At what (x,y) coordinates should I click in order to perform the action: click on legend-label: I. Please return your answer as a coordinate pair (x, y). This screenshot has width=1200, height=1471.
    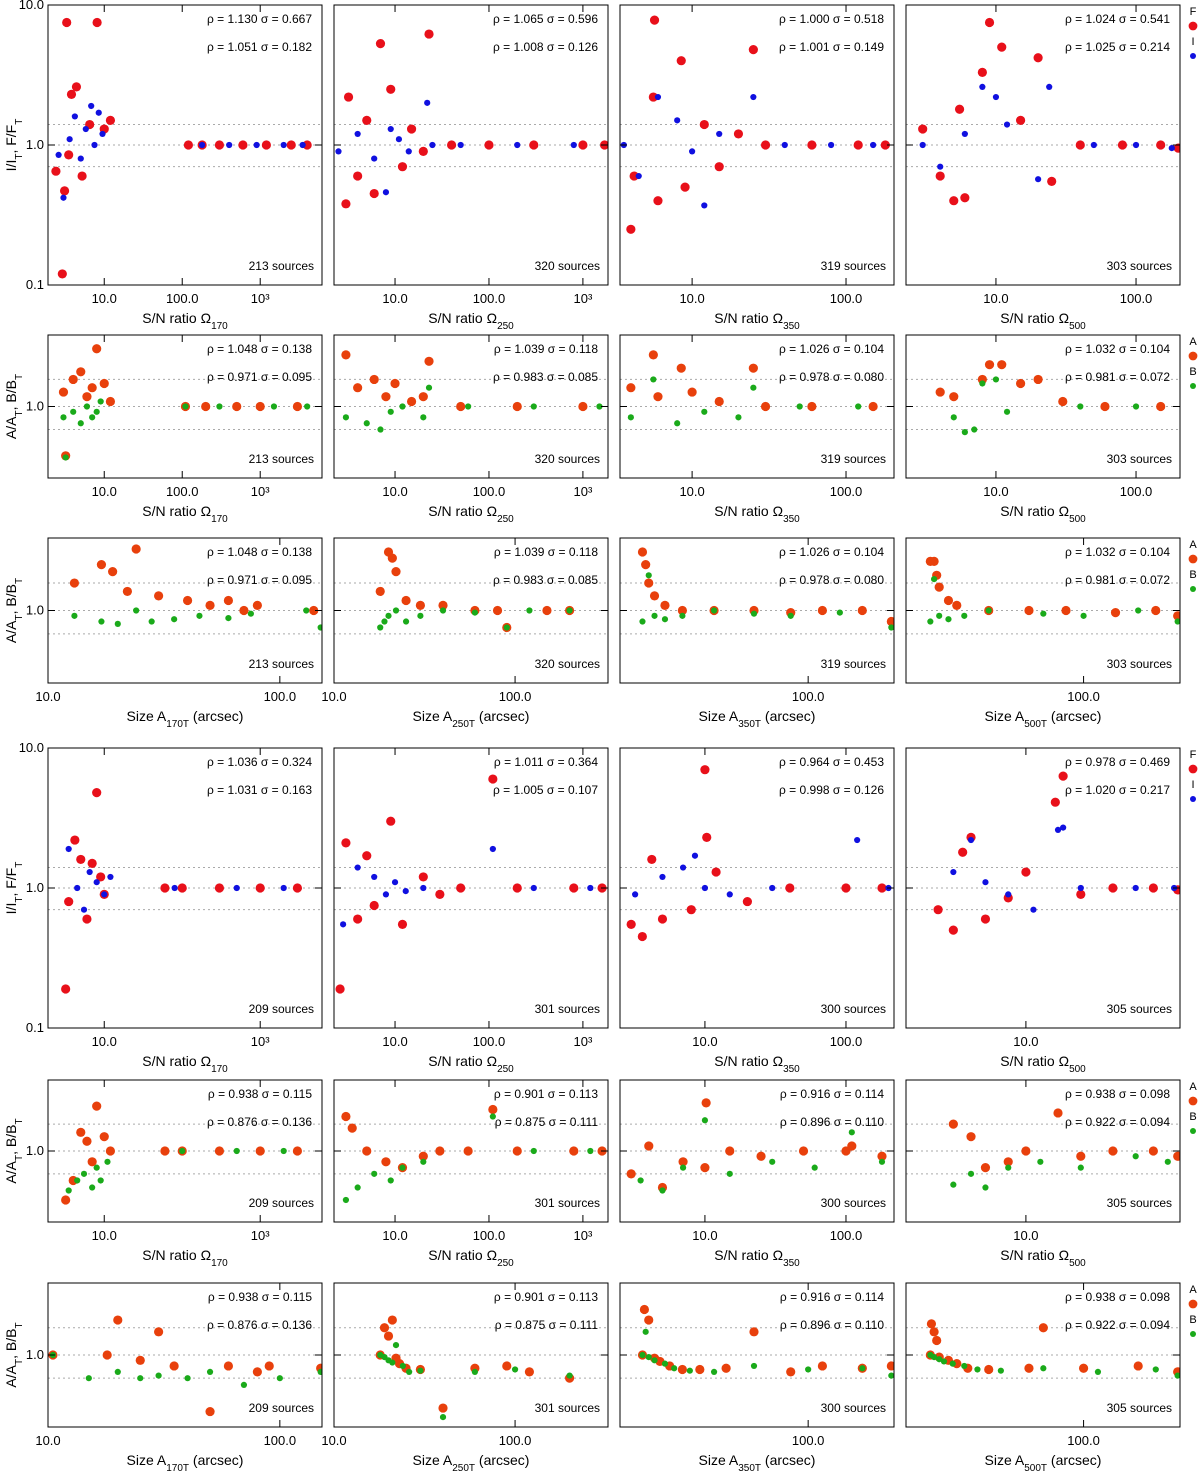
    Looking at the image, I should click on (1192, 785).